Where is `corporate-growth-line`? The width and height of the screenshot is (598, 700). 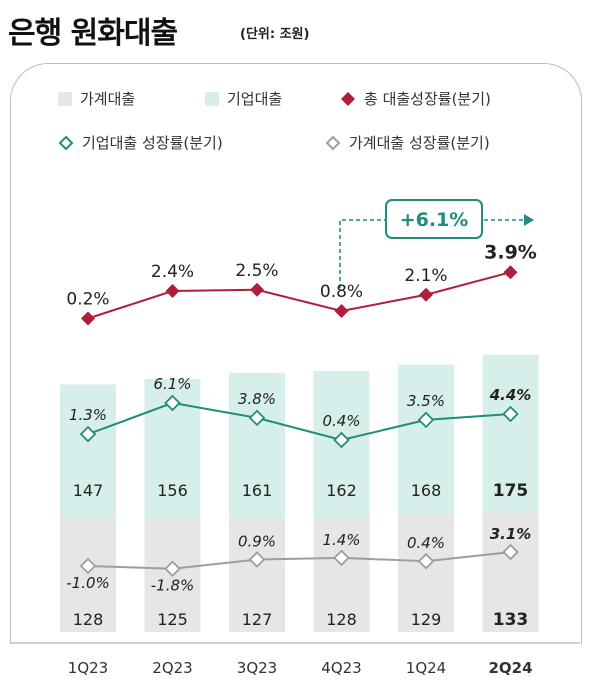
corporate-growth-line is located at coordinates (299, 421).